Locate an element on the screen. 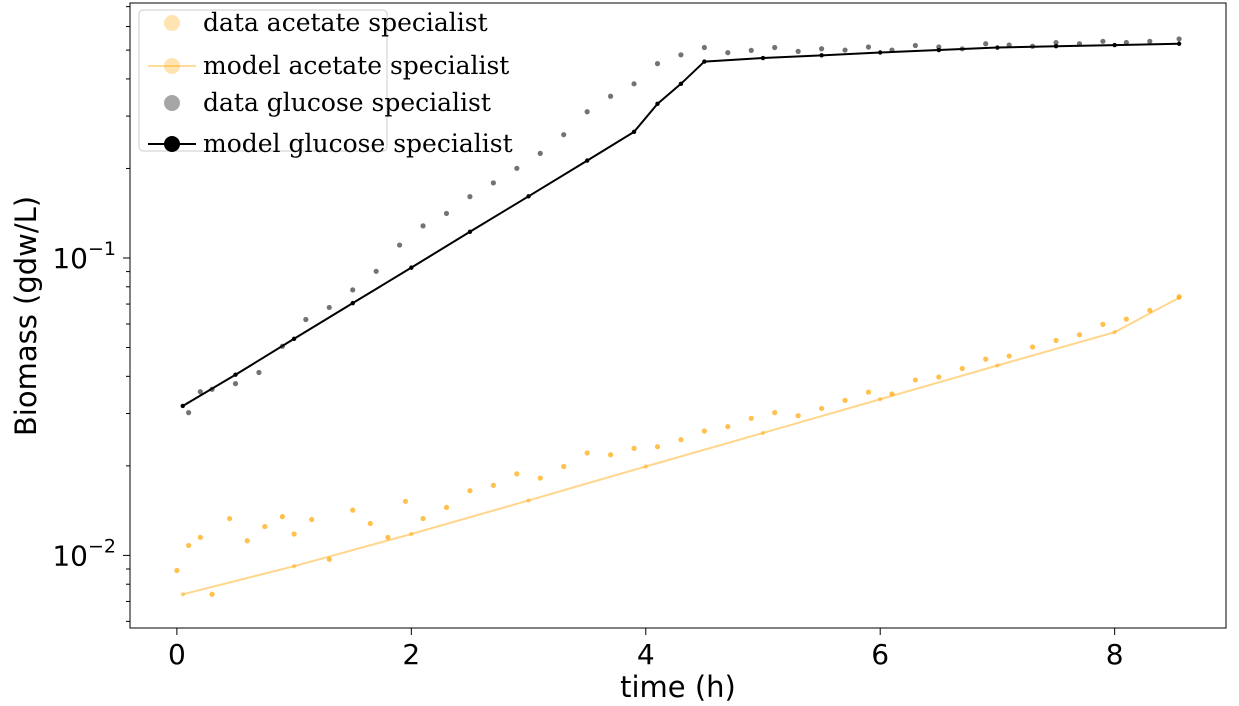 The width and height of the screenshot is (1239, 706). legend-label: data glucose specialist is located at coordinates (347, 102).